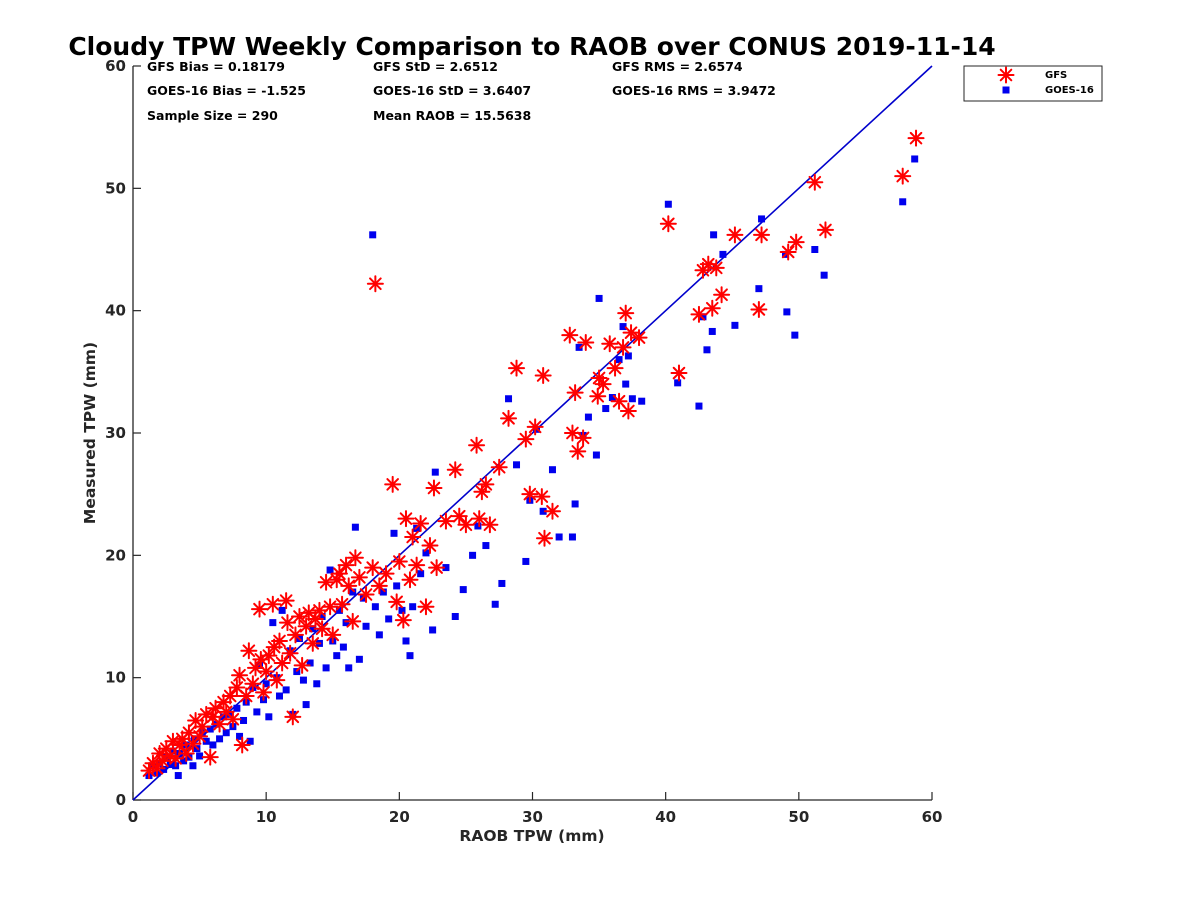  Describe the element at coordinates (798, 817) in the screenshot. I see `x-tick-label: 50` at that location.